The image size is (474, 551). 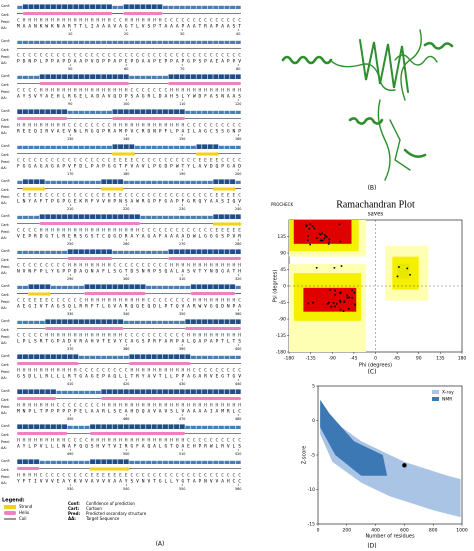 What do you see at coordinates (70, 349) in the screenshot?
I see `residue-number: 370` at bounding box center [70, 349].